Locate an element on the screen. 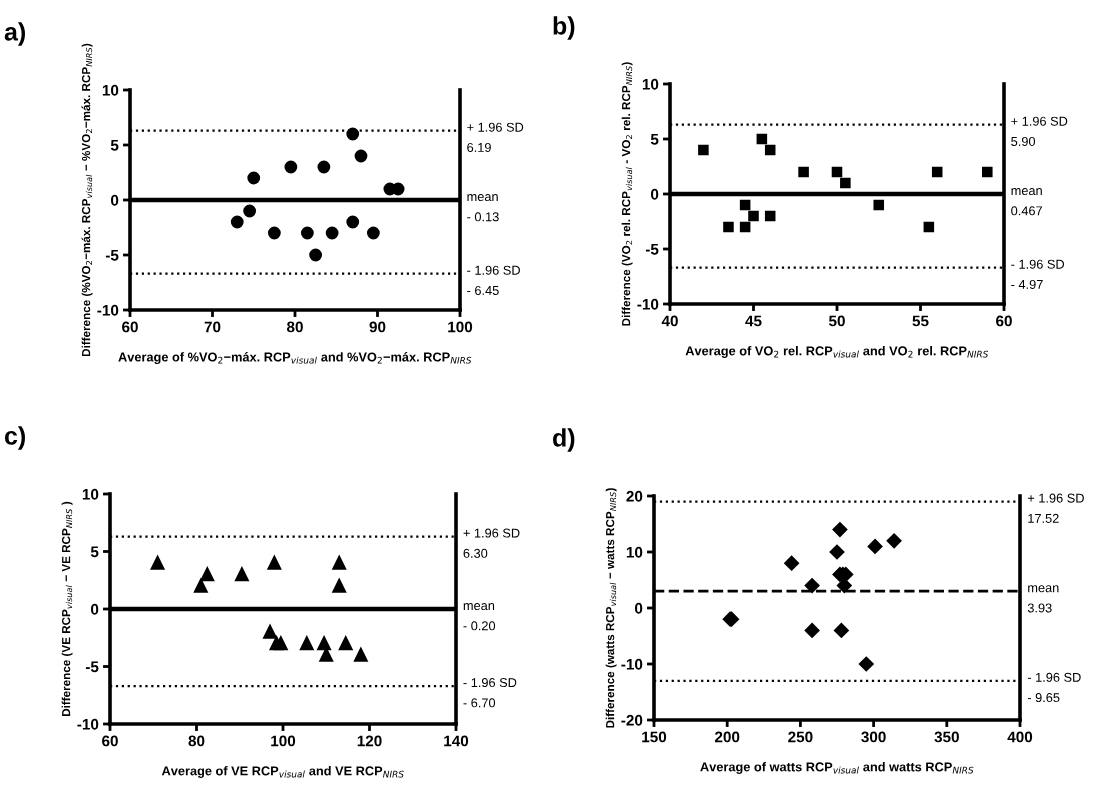 This screenshot has height=794, width=1100. chart-title: d) is located at coordinates (564, 440).